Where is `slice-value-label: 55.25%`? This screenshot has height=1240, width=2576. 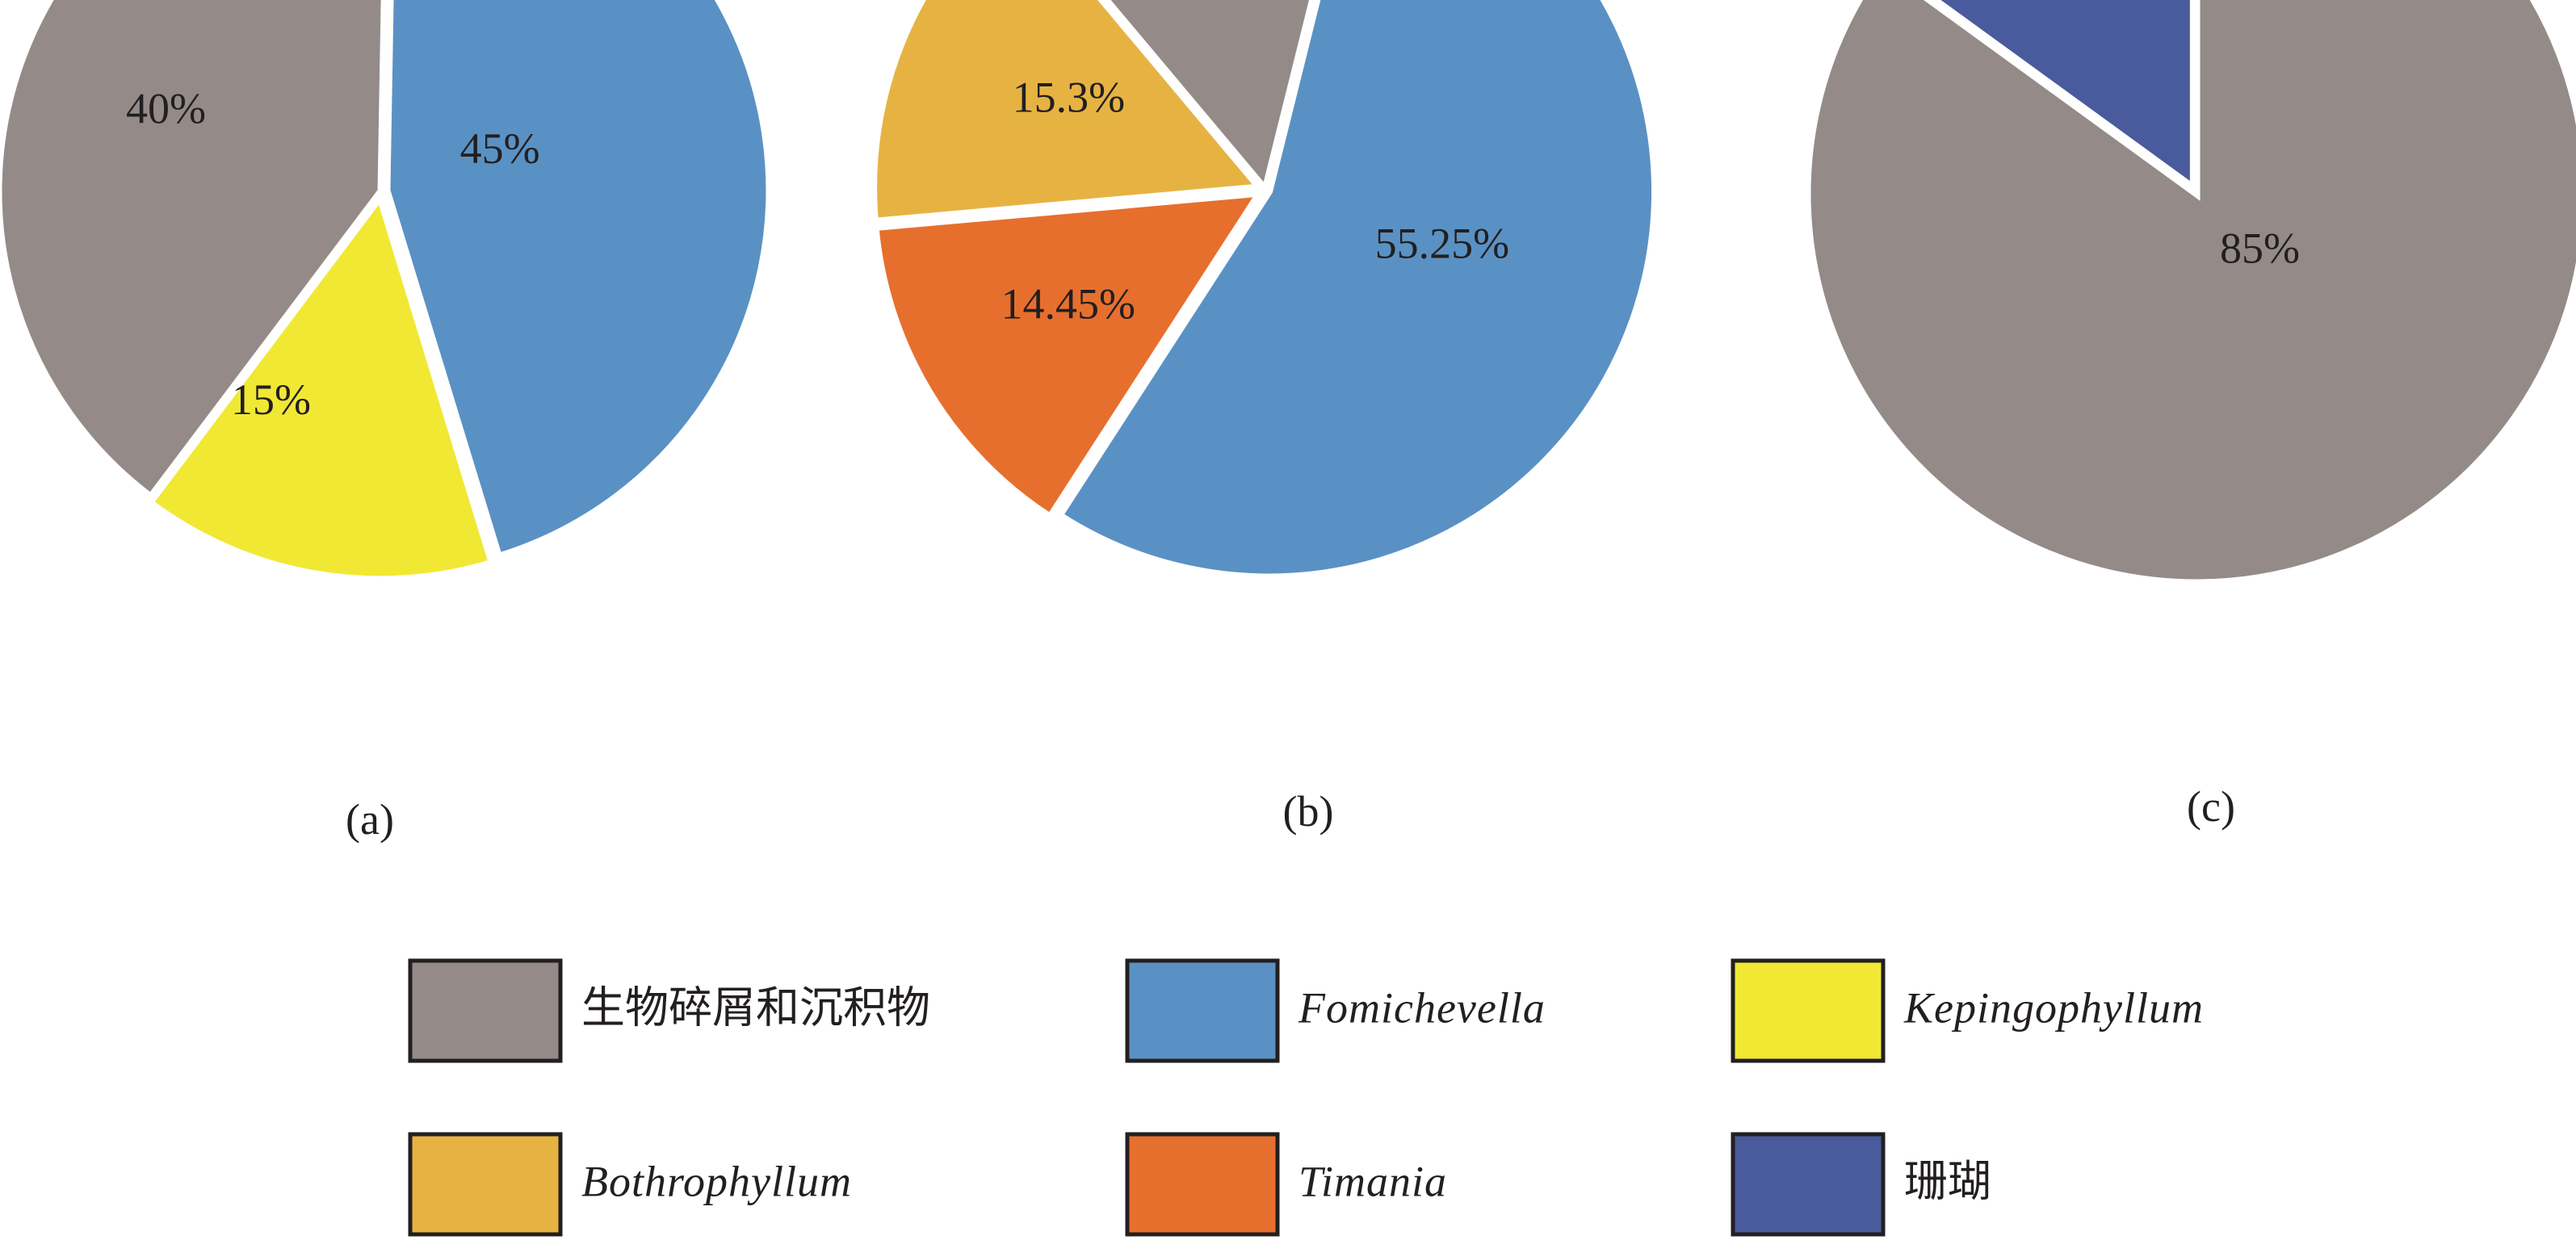 slice-value-label: 55.25% is located at coordinates (1442, 244).